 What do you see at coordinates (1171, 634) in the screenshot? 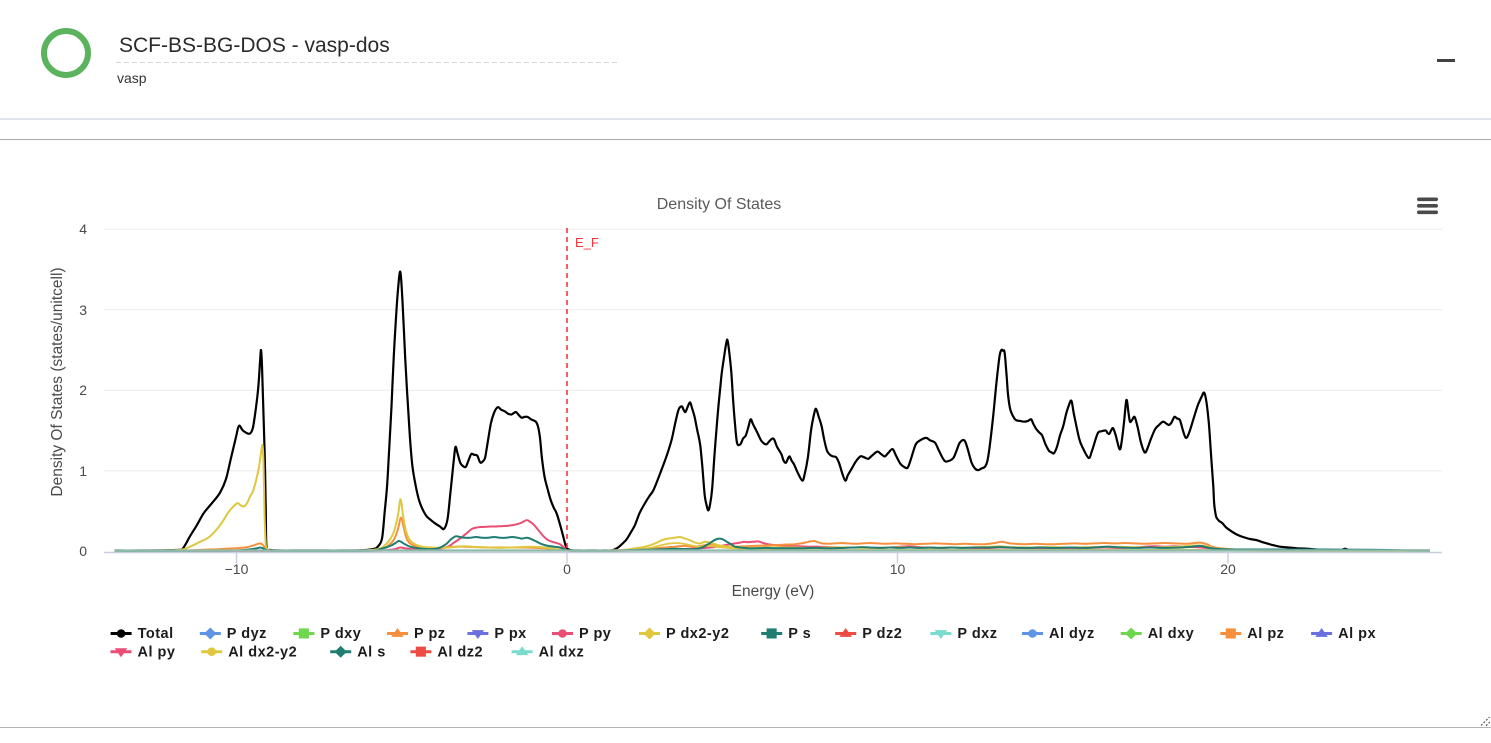
I see `svg-text: Al dxy` at bounding box center [1171, 634].